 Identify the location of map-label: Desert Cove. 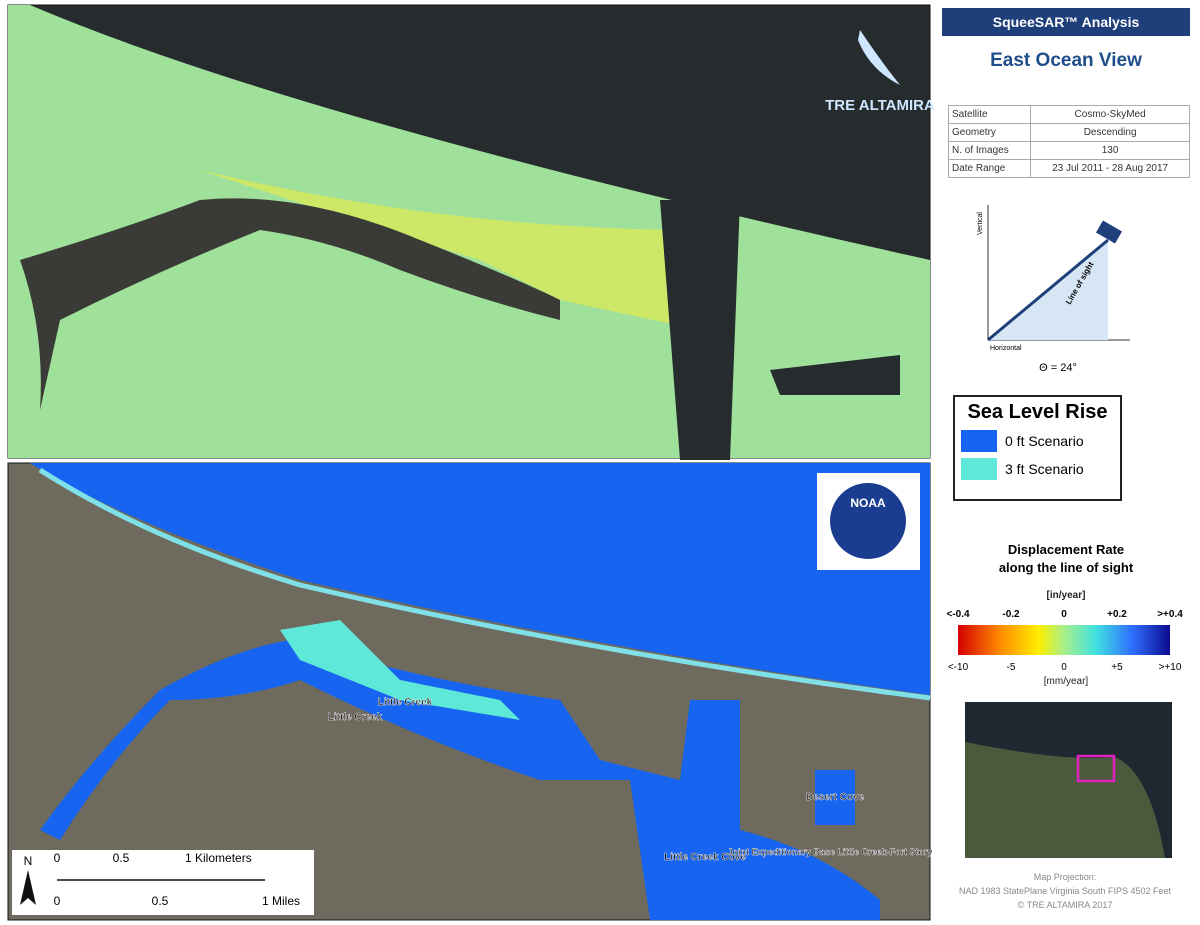
(835, 797).